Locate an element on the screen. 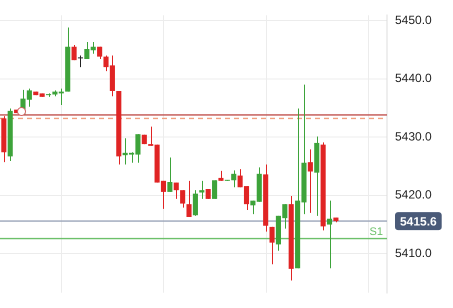 This screenshot has height=308, width=453. y-tick-label: 5430.0 is located at coordinates (413, 136).